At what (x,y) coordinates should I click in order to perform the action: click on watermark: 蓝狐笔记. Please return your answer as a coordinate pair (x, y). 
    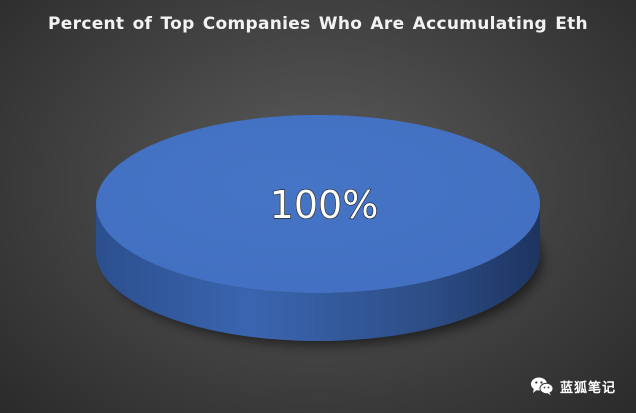
    Looking at the image, I should click on (573, 386).